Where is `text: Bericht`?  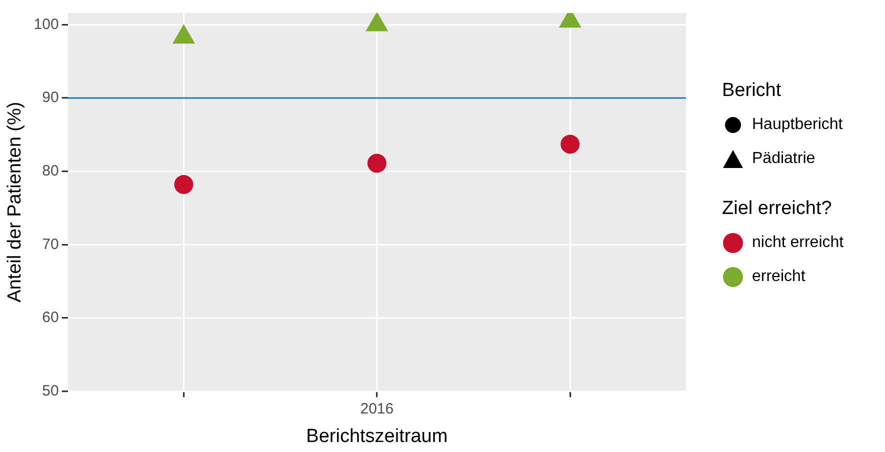
text: Bericht is located at coordinates (752, 91).